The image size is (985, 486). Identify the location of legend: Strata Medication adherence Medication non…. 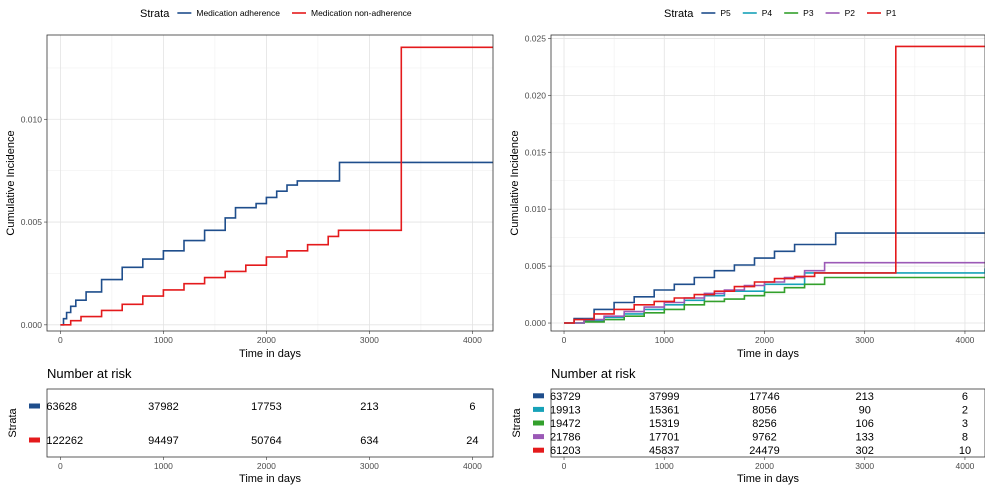
(276, 14).